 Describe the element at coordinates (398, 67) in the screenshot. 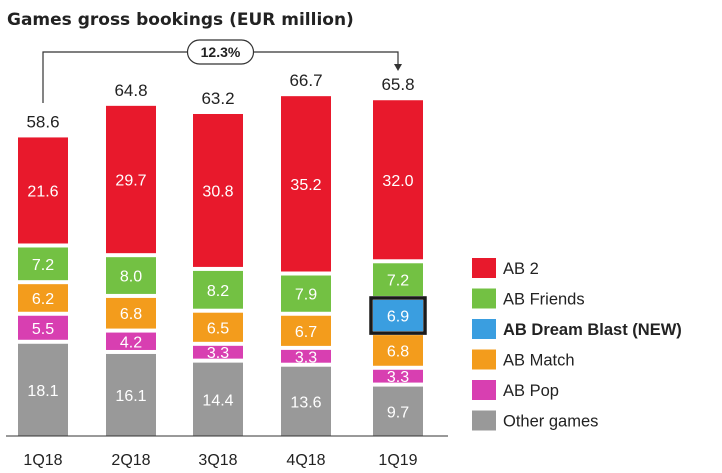

I see `growth-arrowhead` at that location.